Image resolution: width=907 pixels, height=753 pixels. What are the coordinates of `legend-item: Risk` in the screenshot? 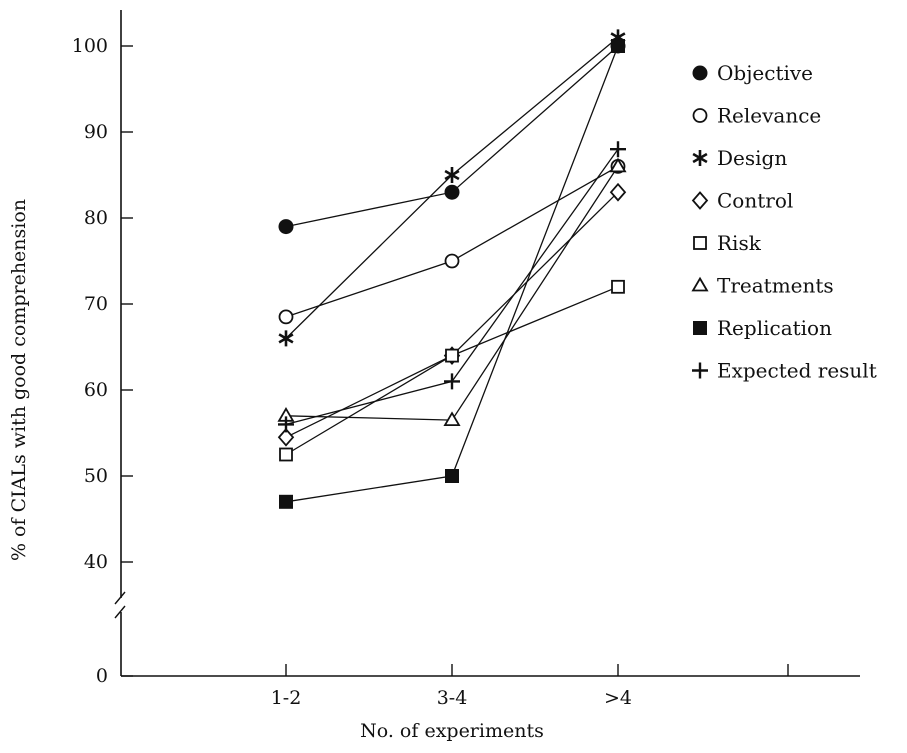 It's located at (727, 243).